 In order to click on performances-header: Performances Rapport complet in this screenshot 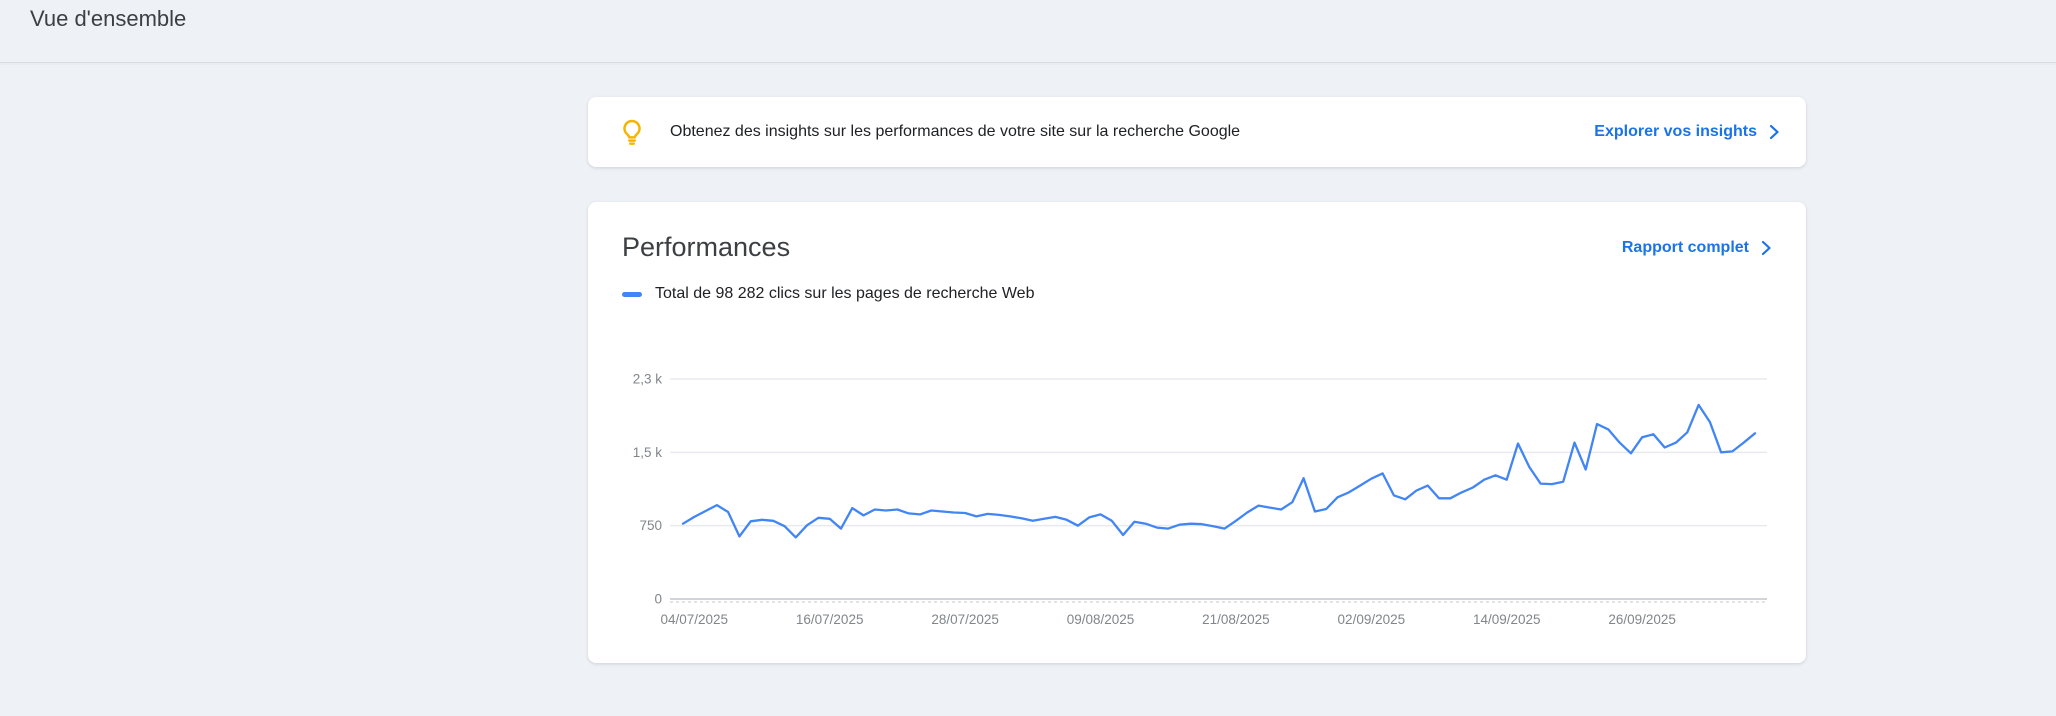, I will do `click(1197, 232)`.